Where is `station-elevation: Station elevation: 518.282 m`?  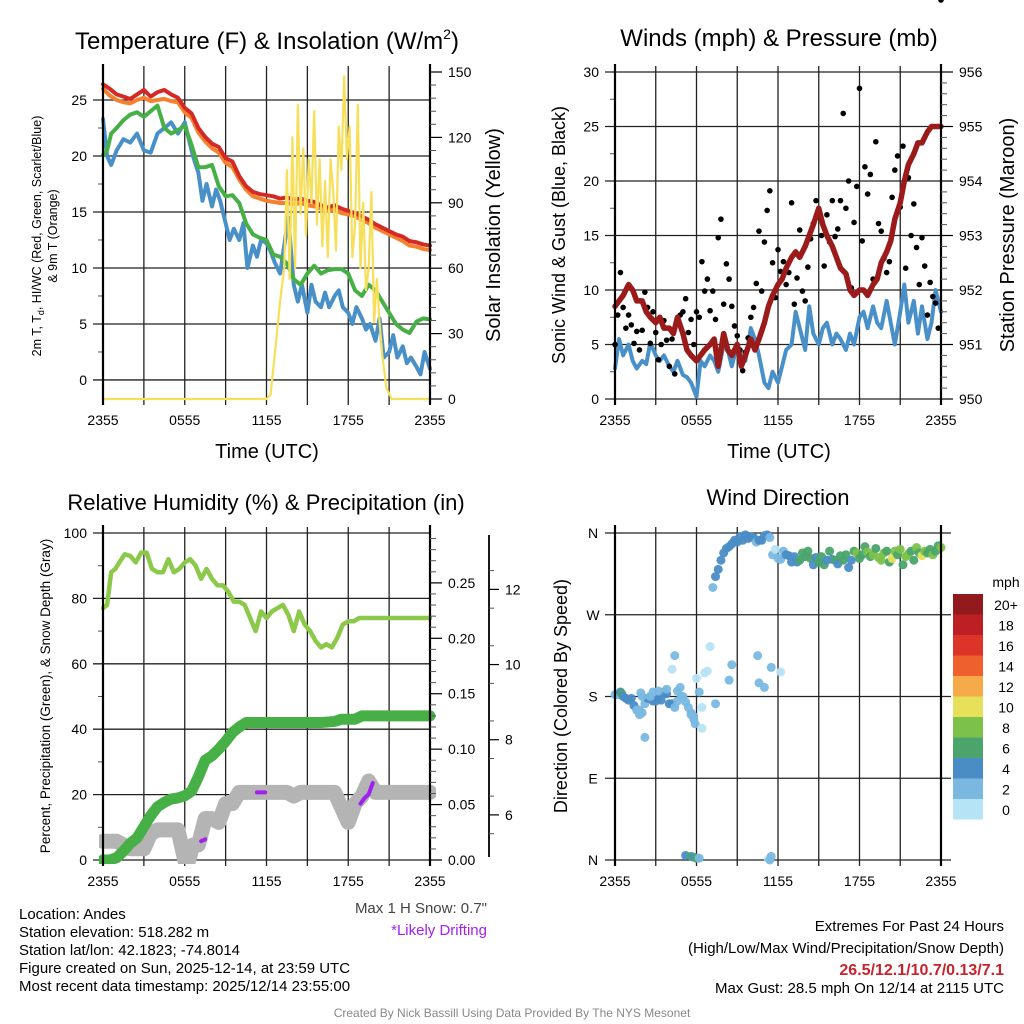
station-elevation: Station elevation: 518.282 m is located at coordinates (114, 932).